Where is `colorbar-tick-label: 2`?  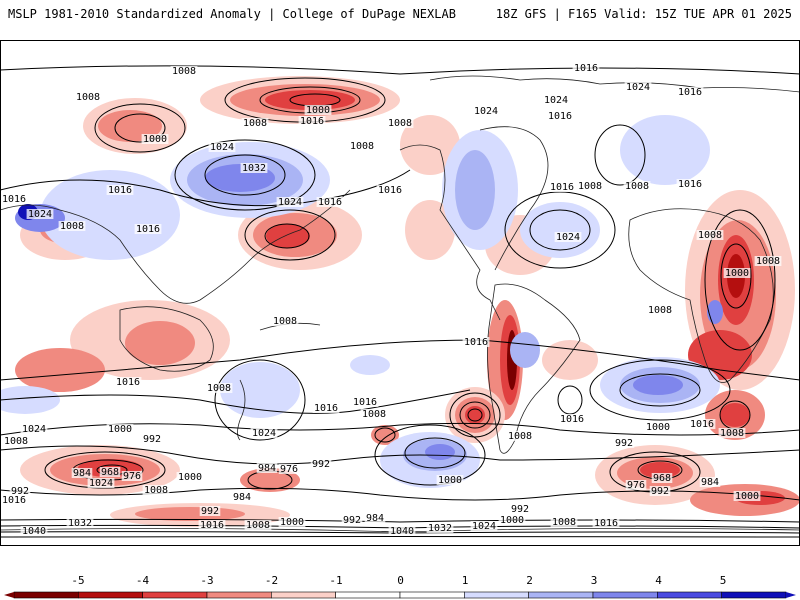
colorbar-tick-label: 2 is located at coordinates (529, 580).